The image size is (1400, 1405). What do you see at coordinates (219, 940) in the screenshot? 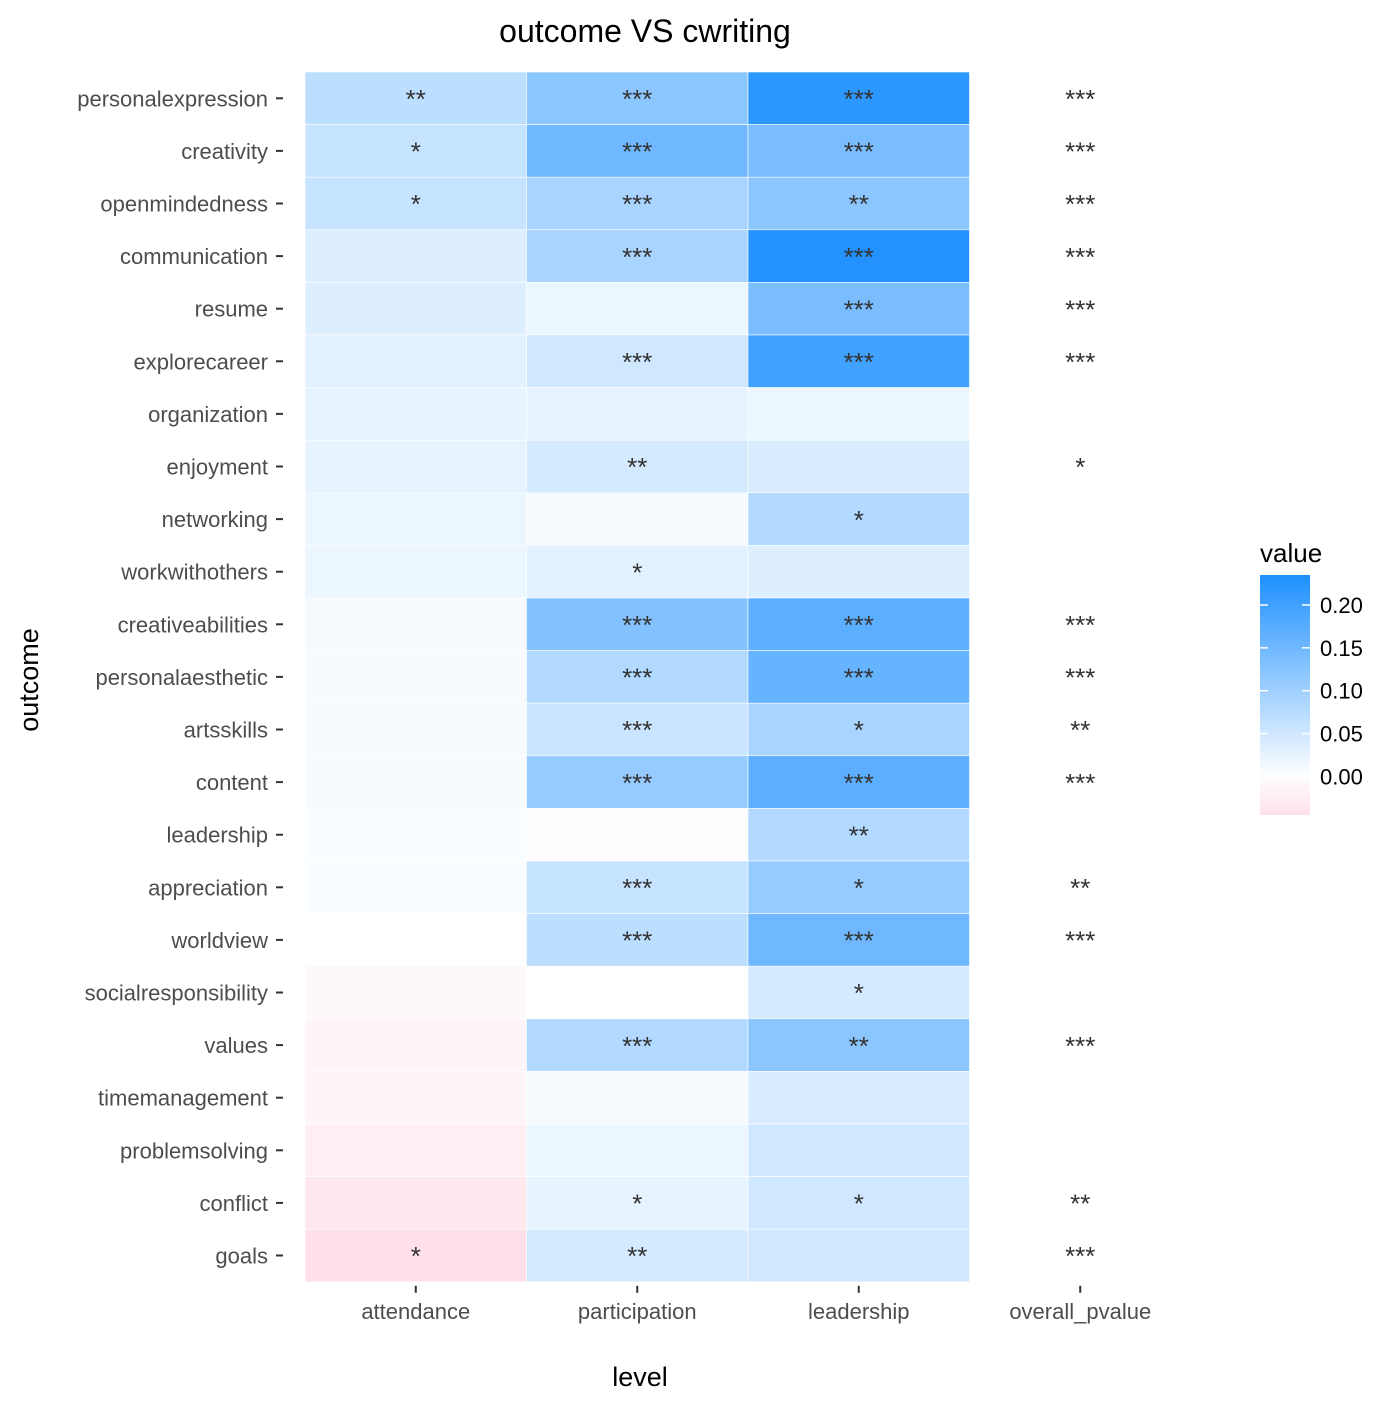
I see `y-tick-label: worldview` at bounding box center [219, 940].